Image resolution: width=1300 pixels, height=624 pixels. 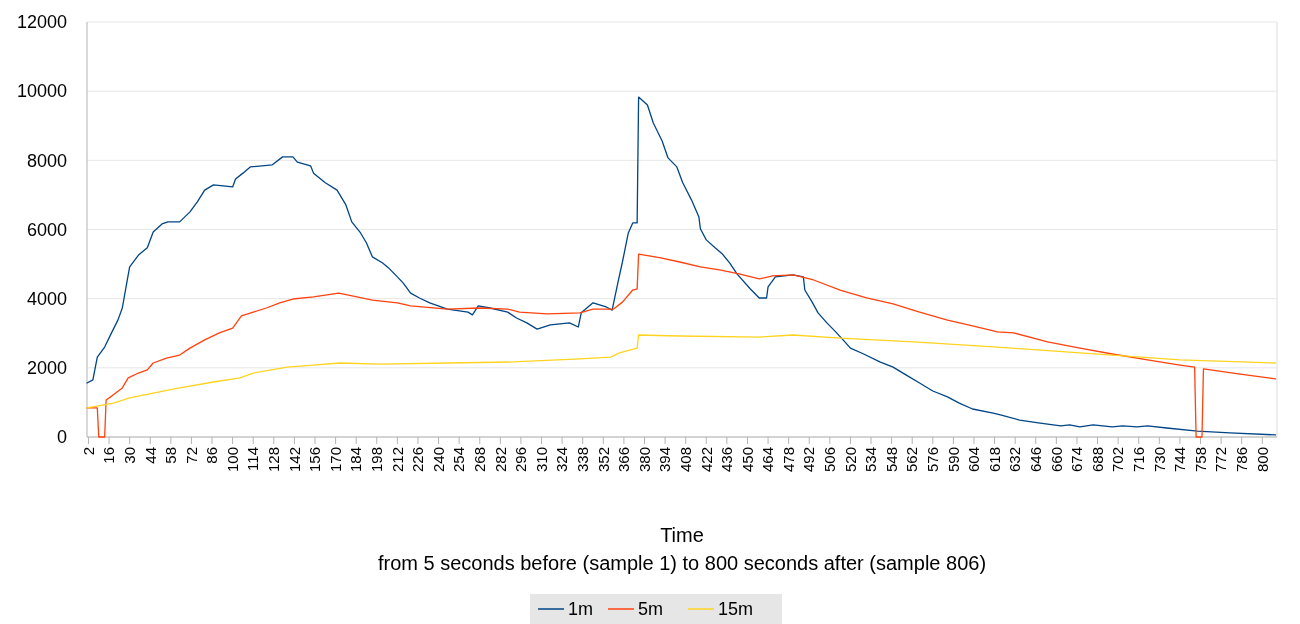 I want to click on x-tick-label: 240, so click(x=438, y=460).